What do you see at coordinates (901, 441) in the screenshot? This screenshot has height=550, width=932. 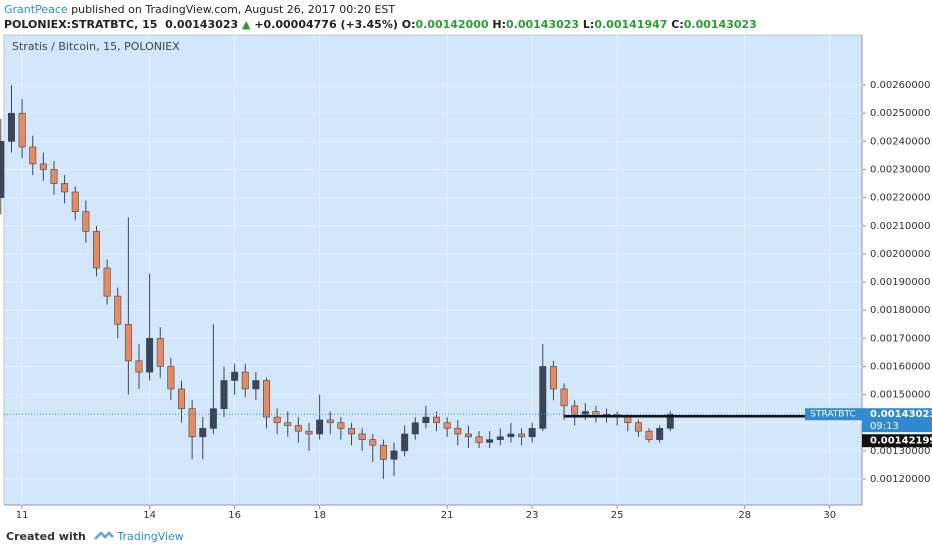 I see `bid-label: 0.00142199` at bounding box center [901, 441].